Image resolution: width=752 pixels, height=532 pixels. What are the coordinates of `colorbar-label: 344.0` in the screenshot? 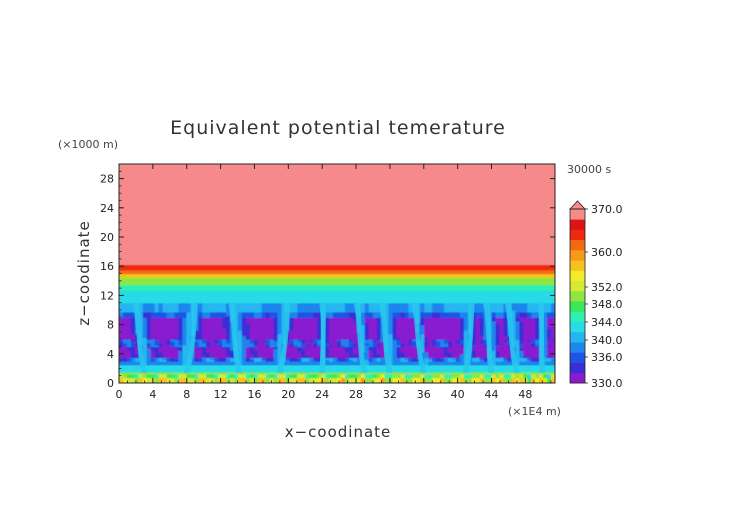 It's located at (607, 322).